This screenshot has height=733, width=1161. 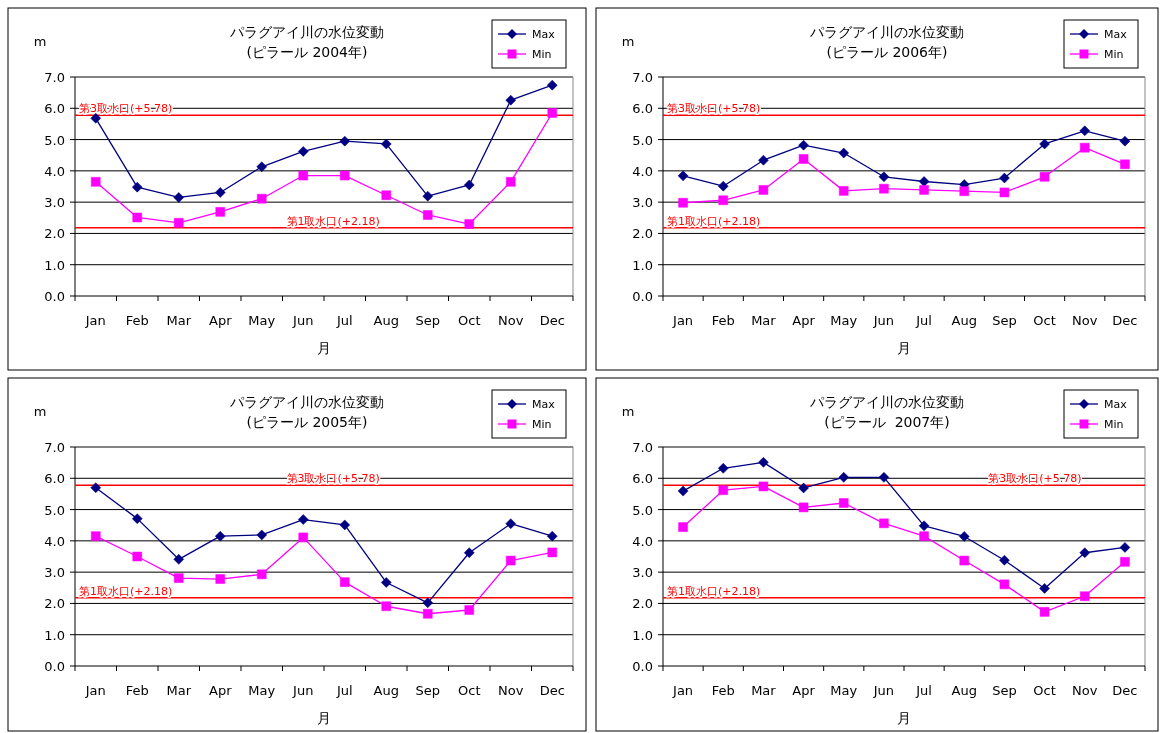 What do you see at coordinates (887, 52) in the screenshot?
I see `chart-subtitle: (ピラール 2006年)` at bounding box center [887, 52].